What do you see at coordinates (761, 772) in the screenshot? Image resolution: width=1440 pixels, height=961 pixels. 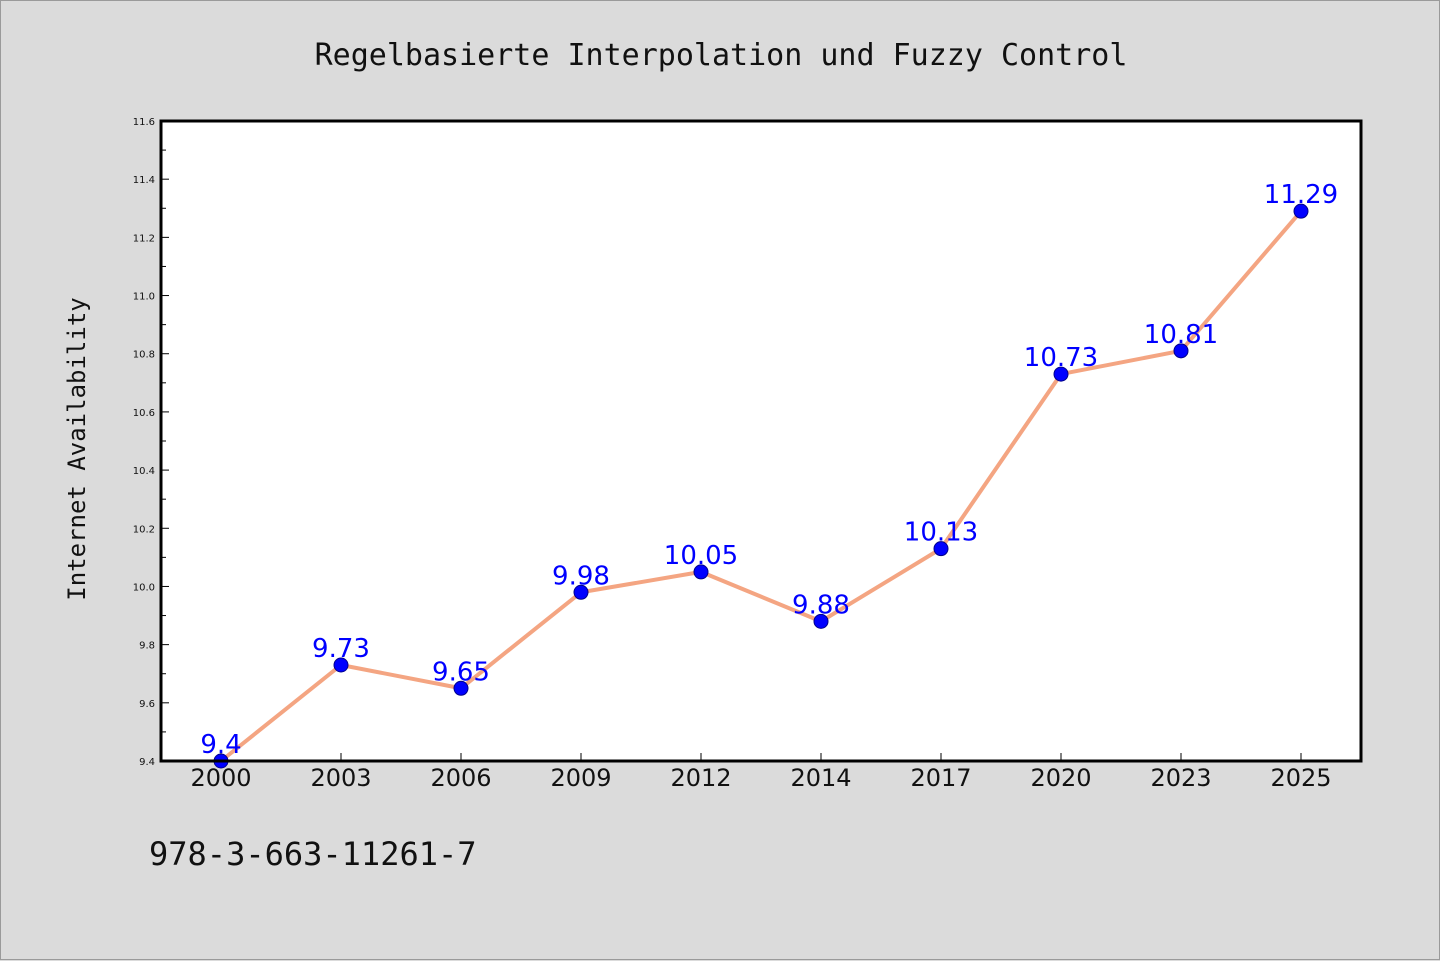 I see `x-axis: 2000 2003 2006 2009 2012 2014 2017 2020 2023 2025` at bounding box center [761, 772].